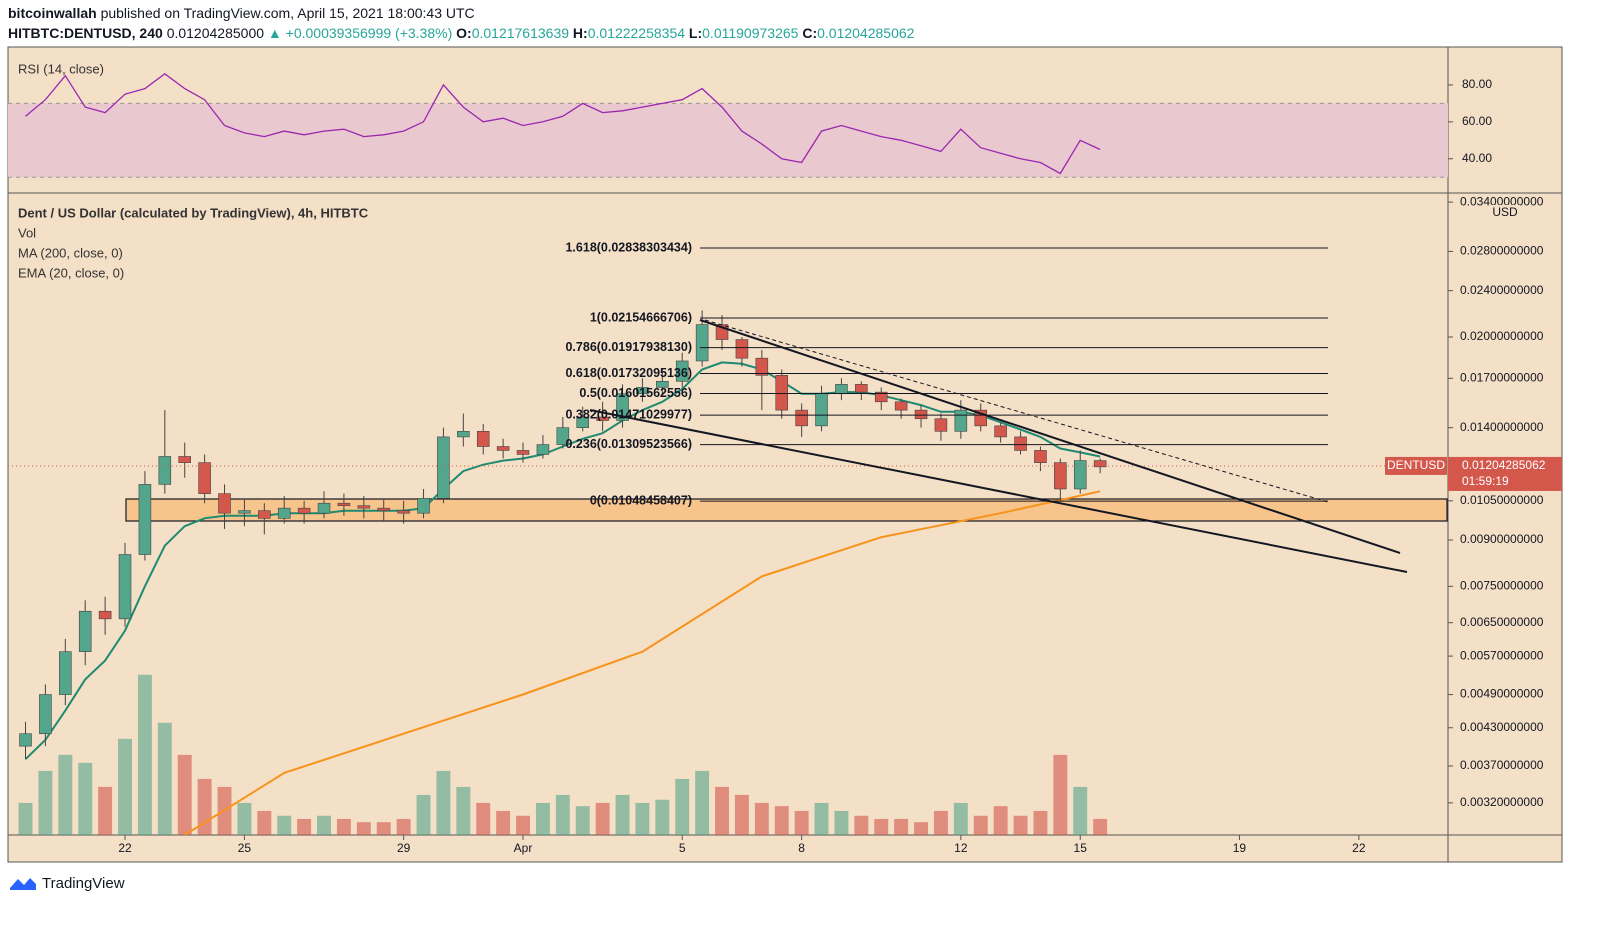  Describe the element at coordinates (786, 510) in the screenshot. I see `support-zone` at that location.